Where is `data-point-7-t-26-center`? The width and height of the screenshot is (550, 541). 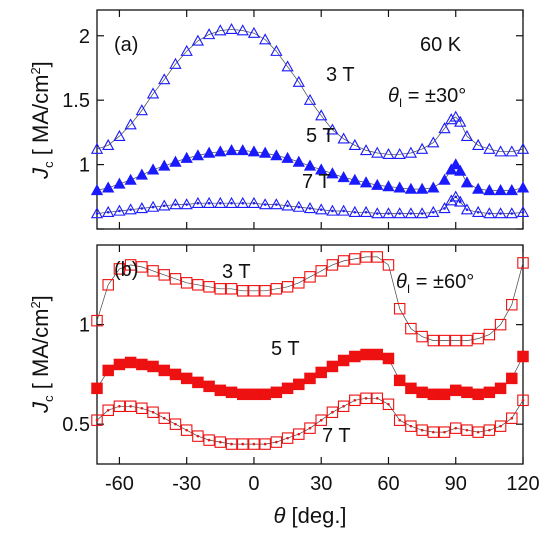
data-point-7-t-26-center is located at coordinates (388, 213).